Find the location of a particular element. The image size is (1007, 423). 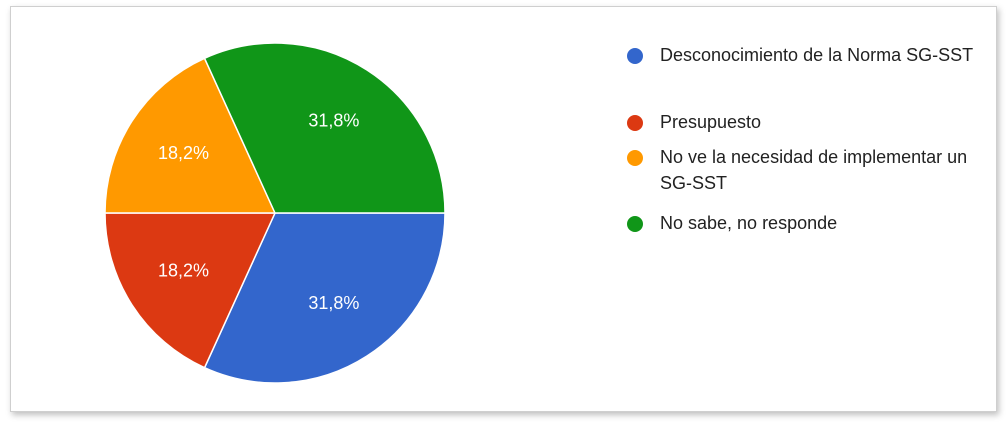

legend-label: Presupuesto is located at coordinates (711, 122).